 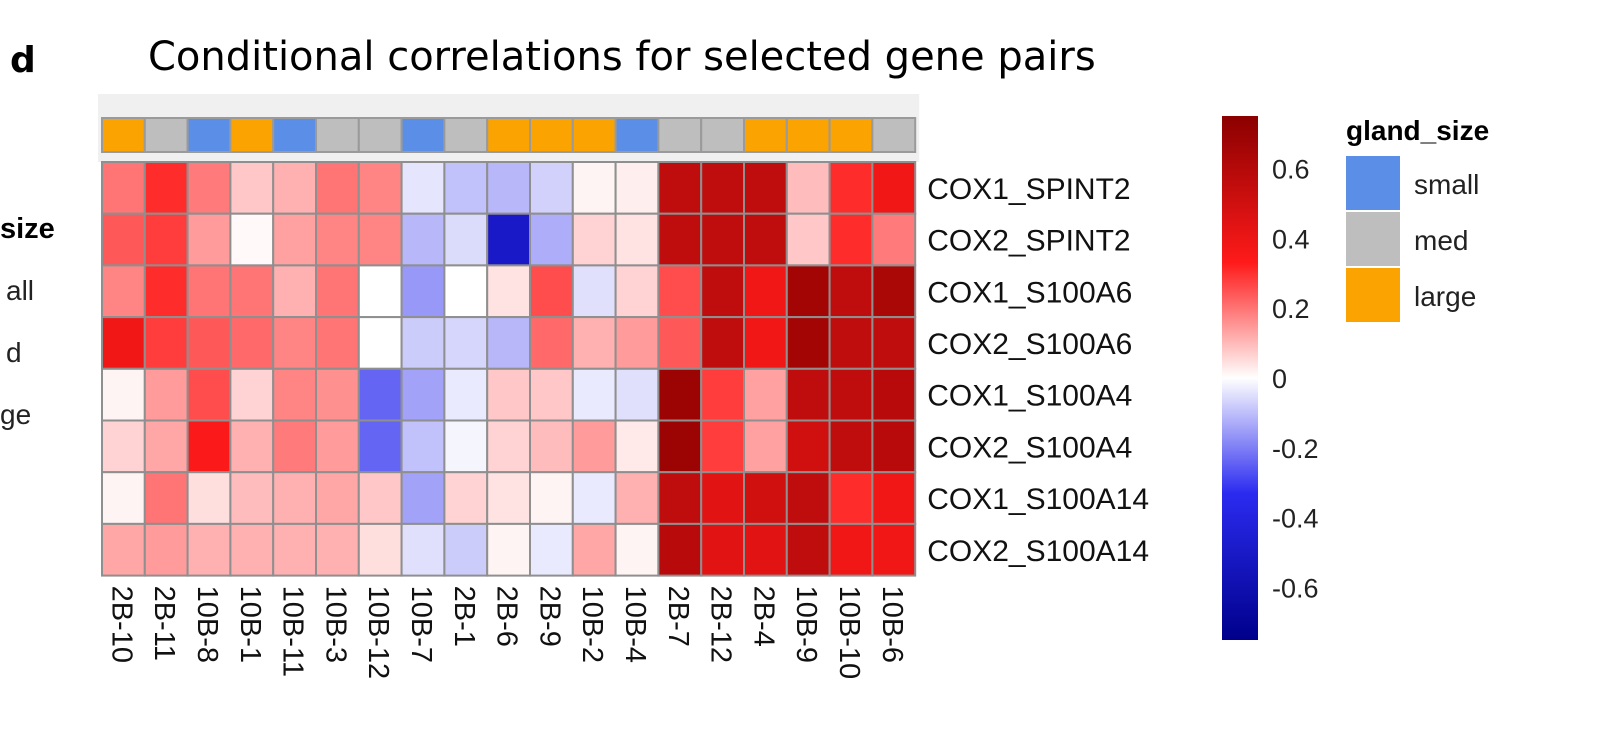 I want to click on colorbar-tick-label: 0.6, so click(x=1291, y=169).